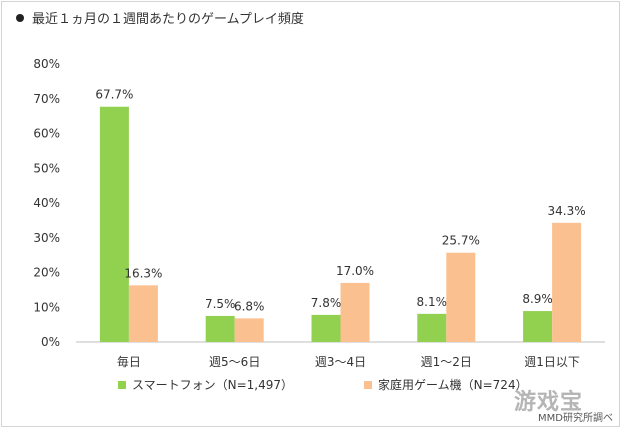  I want to click on data-label-console: 6.8%, so click(249, 306).